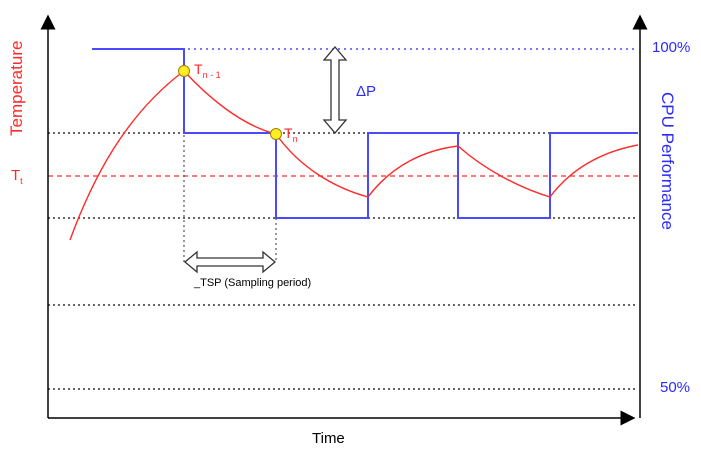 The width and height of the screenshot is (701, 452). I want to click on prev-sample-label: Tn - 1, so click(207, 71).